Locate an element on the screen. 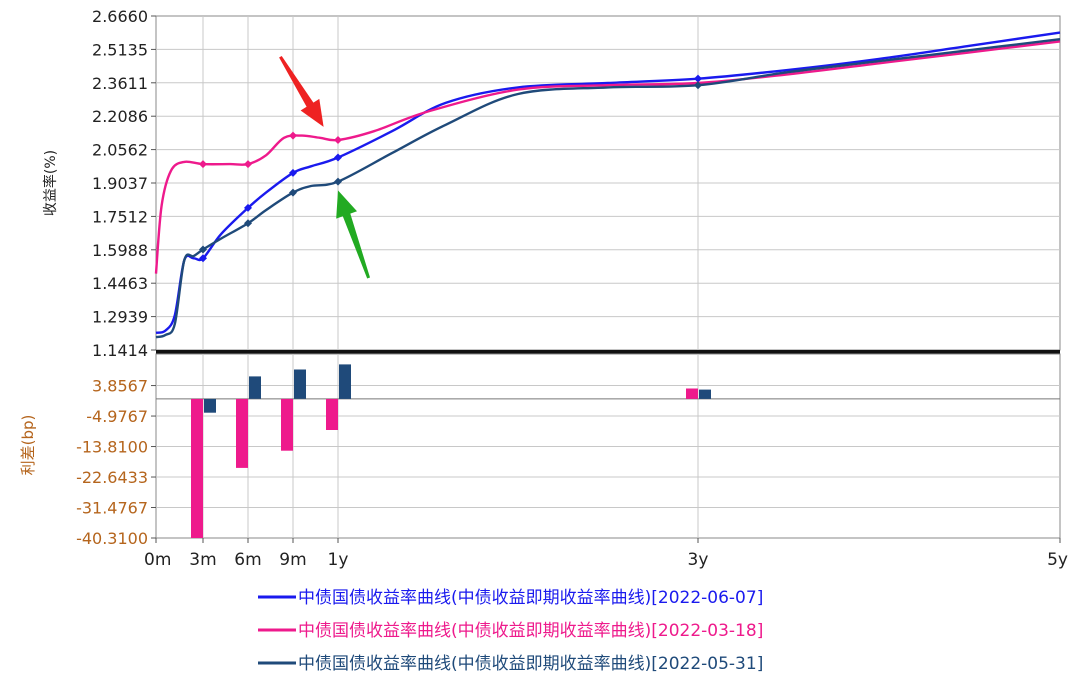 The height and width of the screenshot is (692, 1080). legend-label: 中债国债收益率曲线(中债收益即期收益率曲线)[2022-05-31] is located at coordinates (530, 664).